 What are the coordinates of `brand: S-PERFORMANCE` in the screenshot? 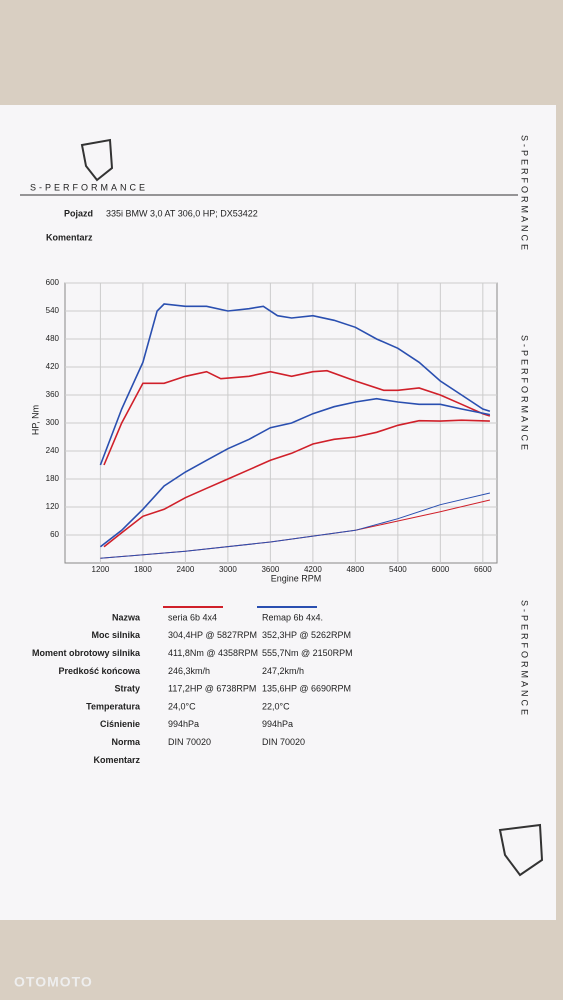 It's located at (89, 187).